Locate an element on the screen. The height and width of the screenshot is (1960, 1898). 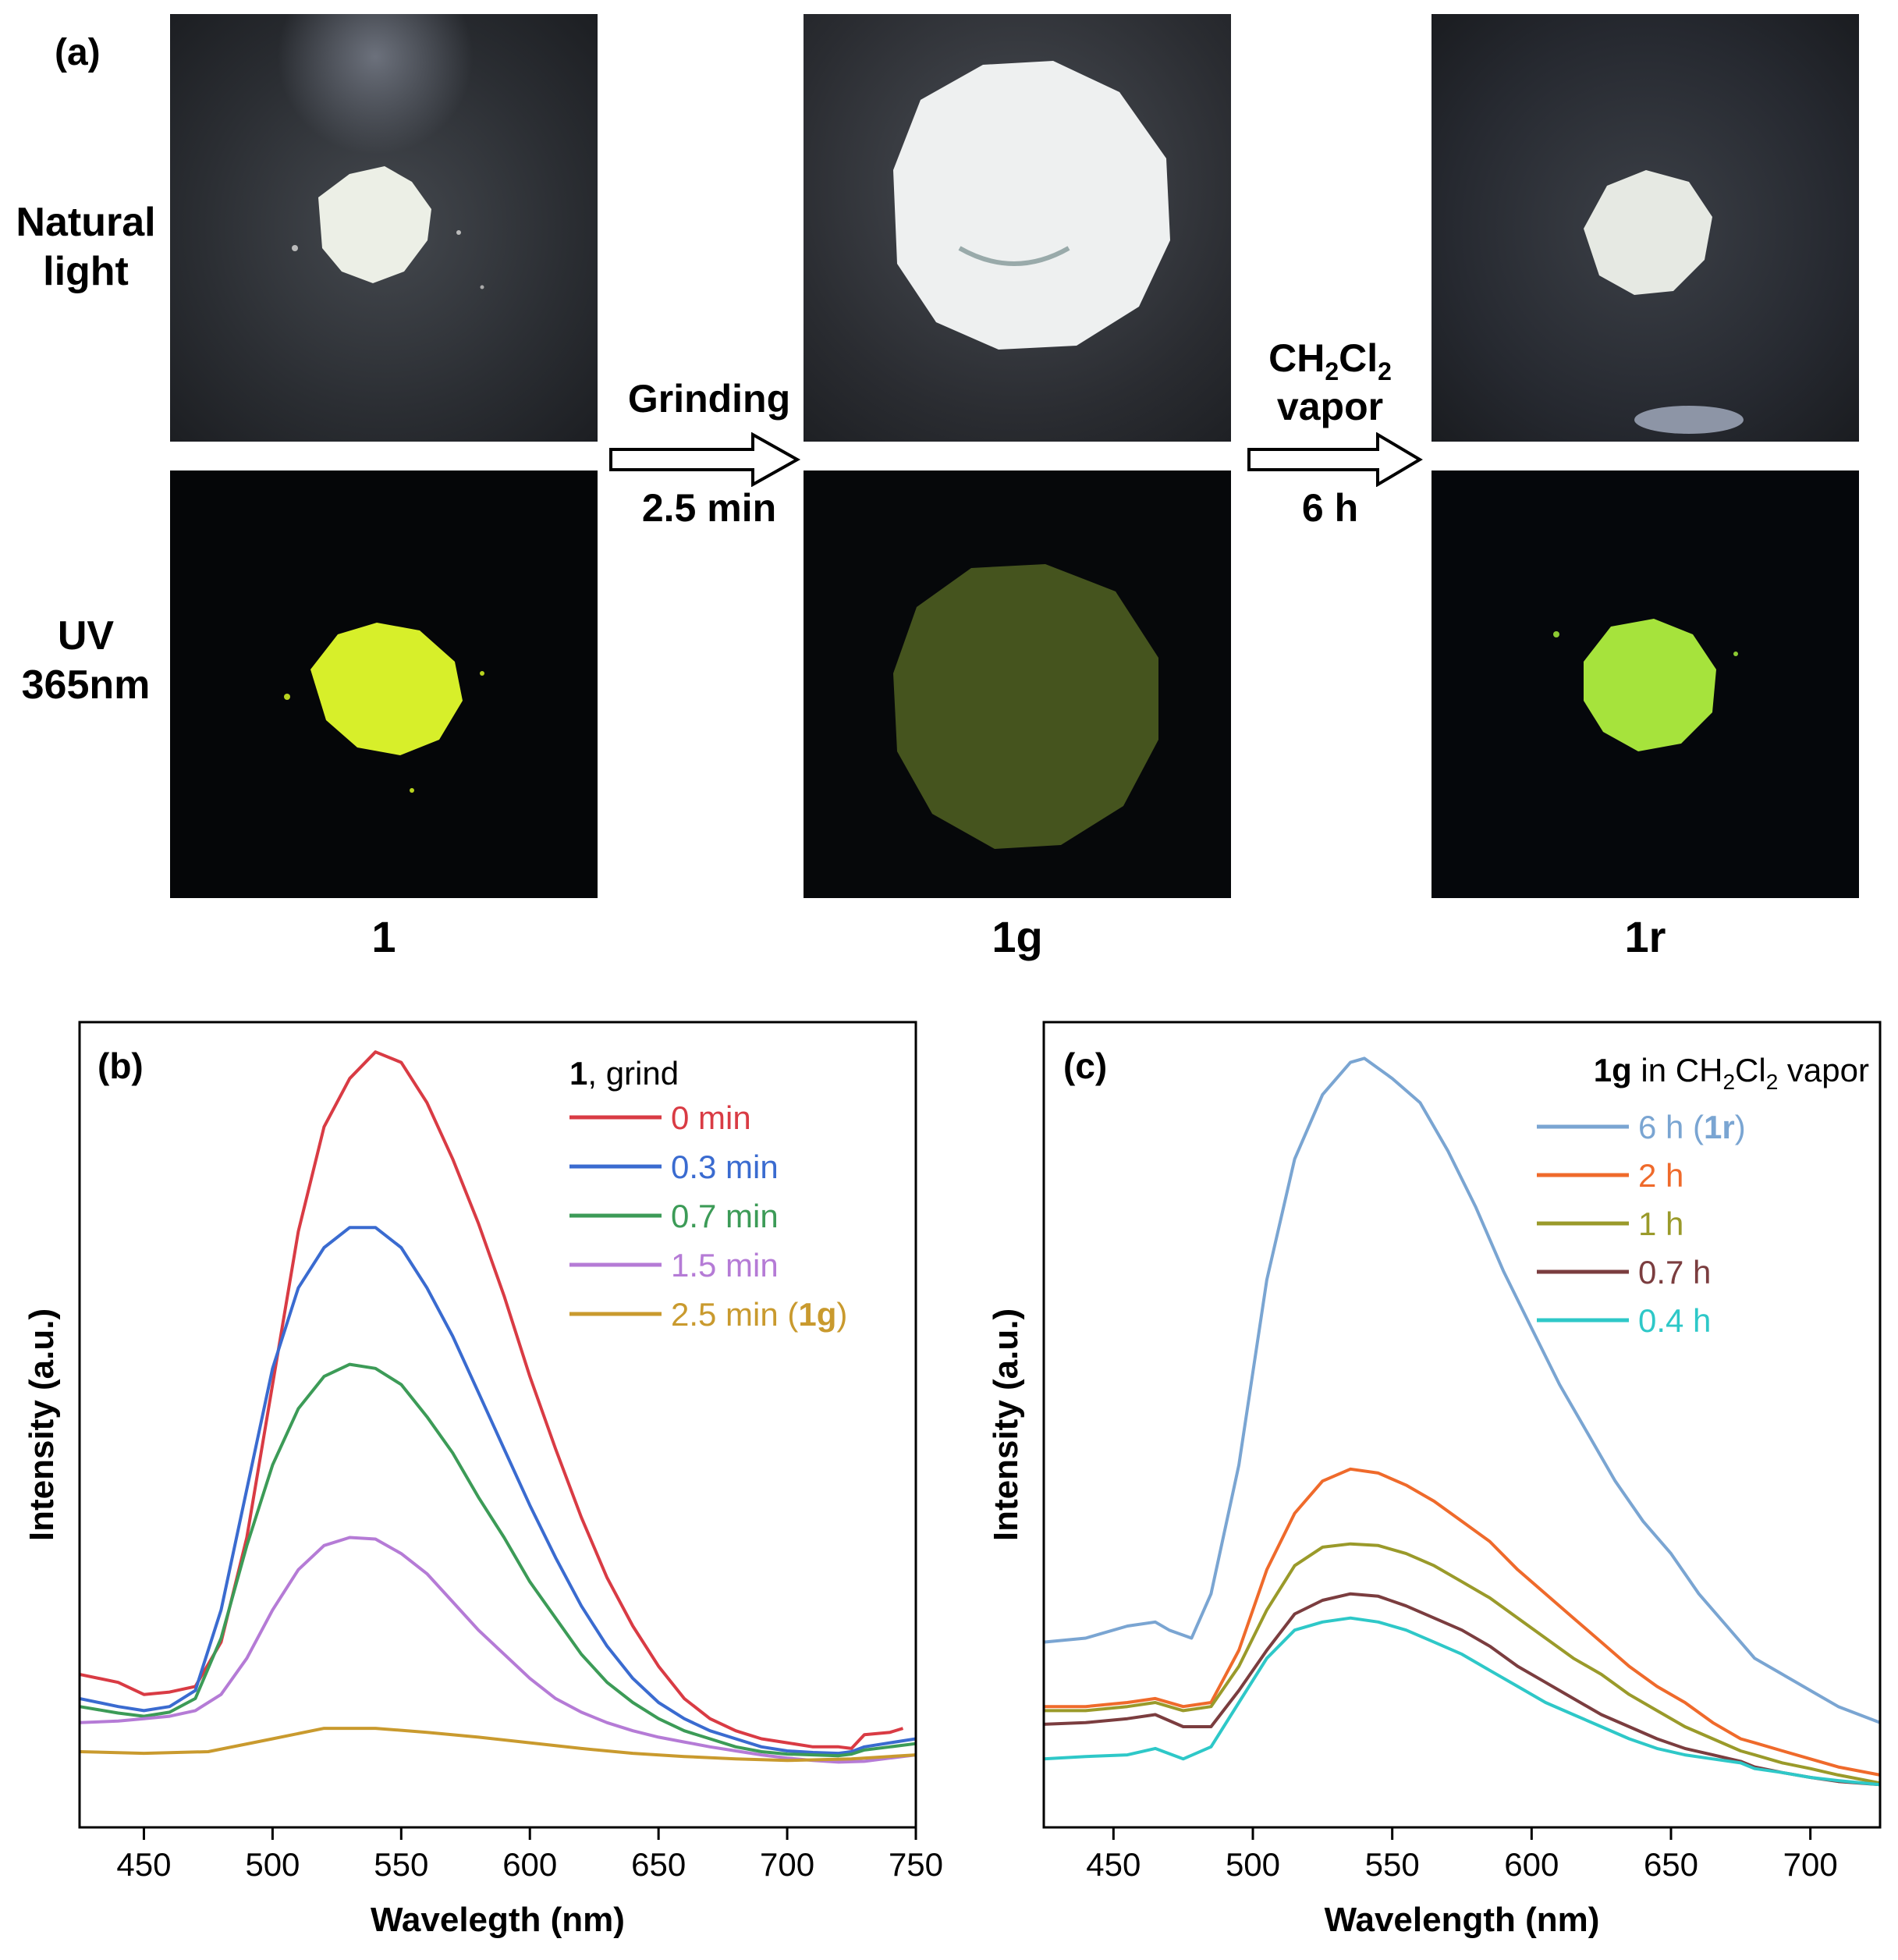
powder-1-natural is located at coordinates (388, 227).